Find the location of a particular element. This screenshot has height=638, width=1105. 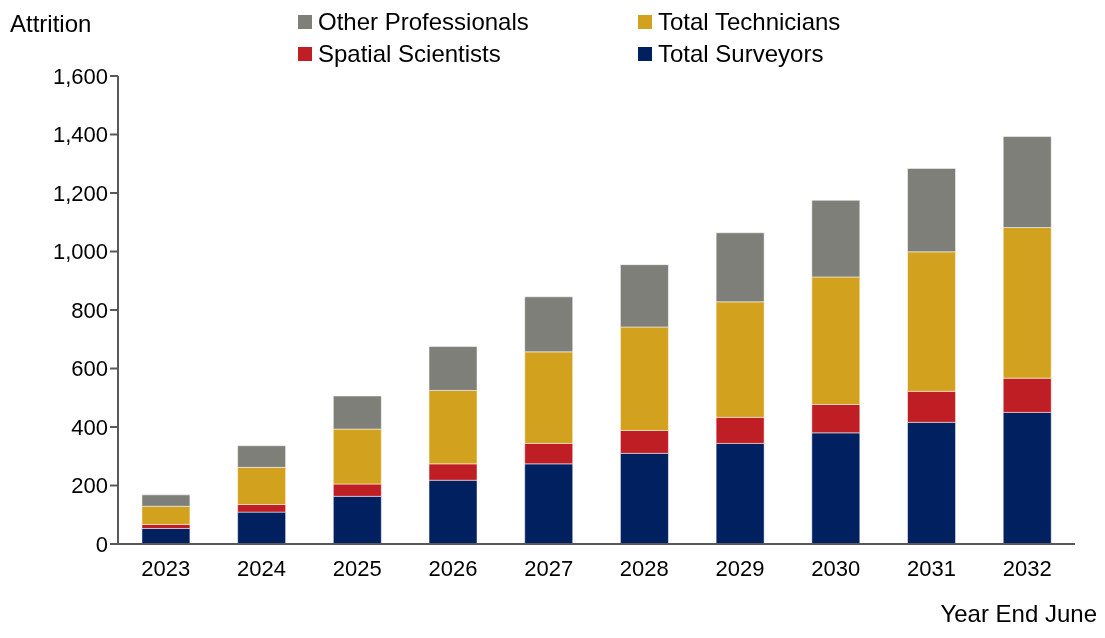

x-tick-label: 2031 is located at coordinates (931, 568).